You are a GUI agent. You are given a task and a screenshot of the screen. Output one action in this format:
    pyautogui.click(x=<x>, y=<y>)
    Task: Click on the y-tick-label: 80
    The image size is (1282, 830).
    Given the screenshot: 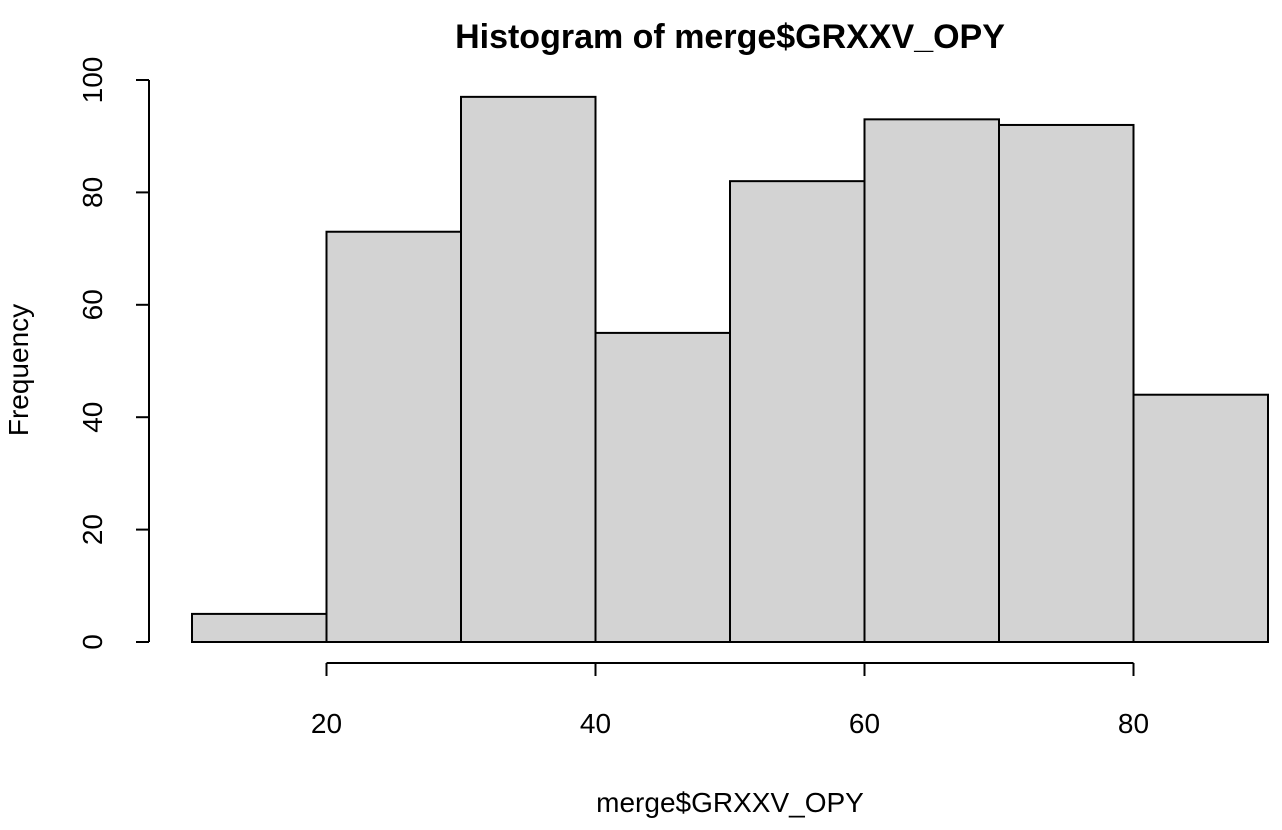 What is the action you would take?
    pyautogui.click(x=92, y=192)
    